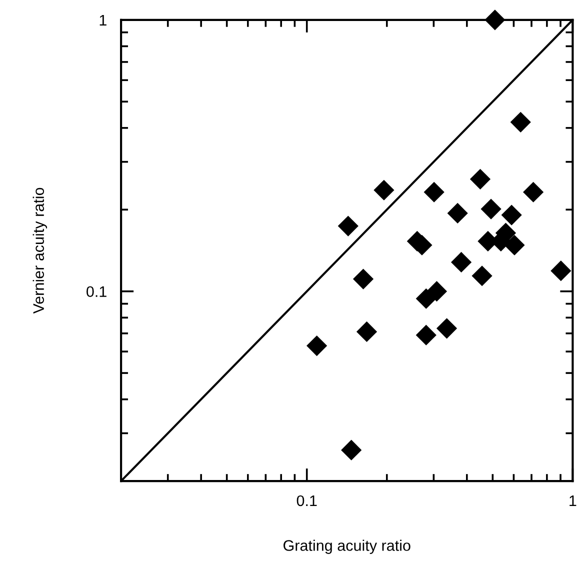  Describe the element at coordinates (40, 251) in the screenshot. I see `y-axis-title: Vernier acuity ratio` at that location.